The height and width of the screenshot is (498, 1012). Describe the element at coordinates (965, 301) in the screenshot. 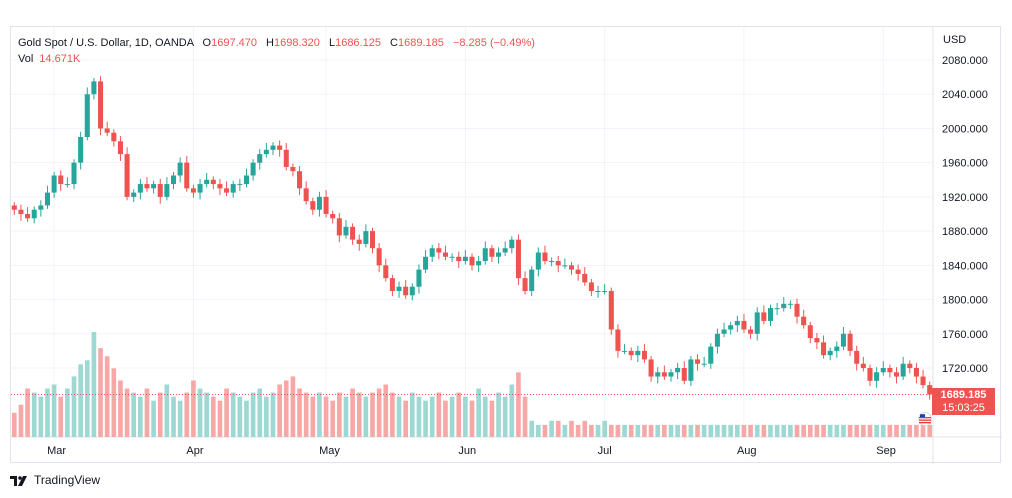

I see `y-tick-label: 1800.000` at that location.